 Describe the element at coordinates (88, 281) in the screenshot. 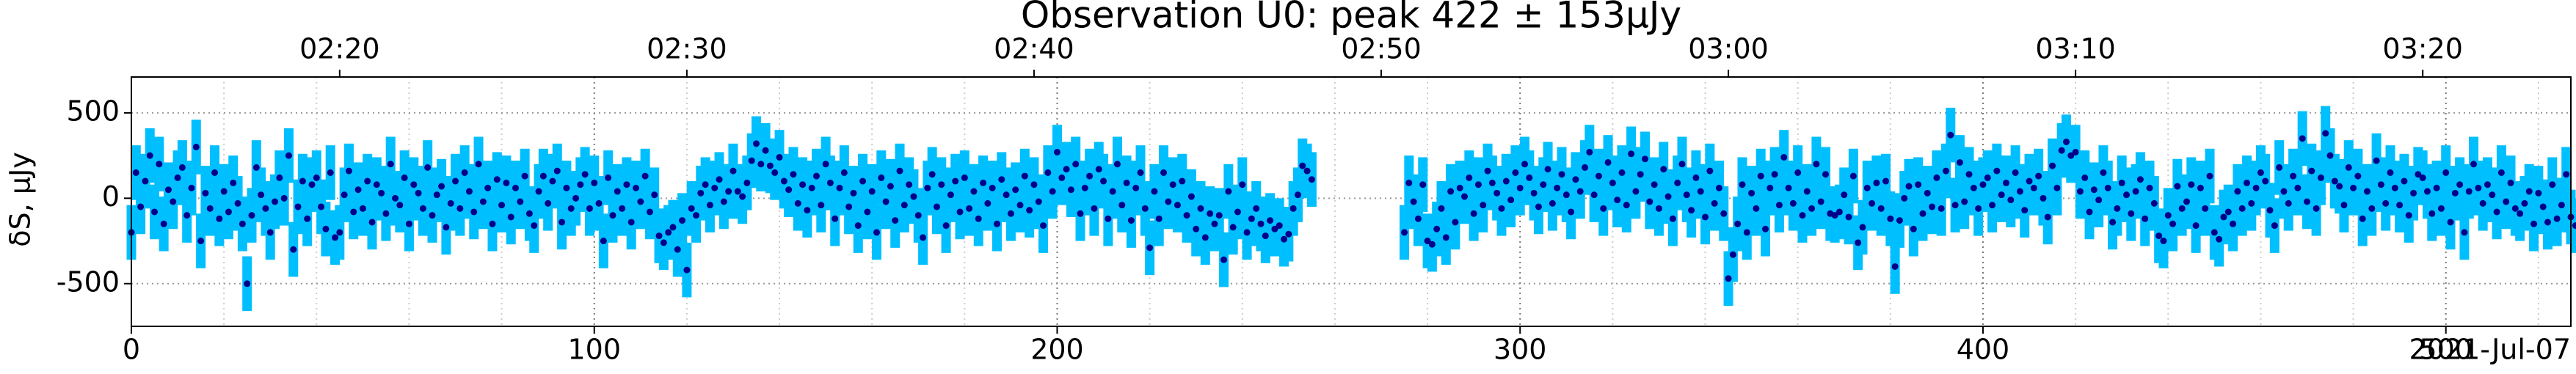

I see `y-tick-label: -500` at that location.